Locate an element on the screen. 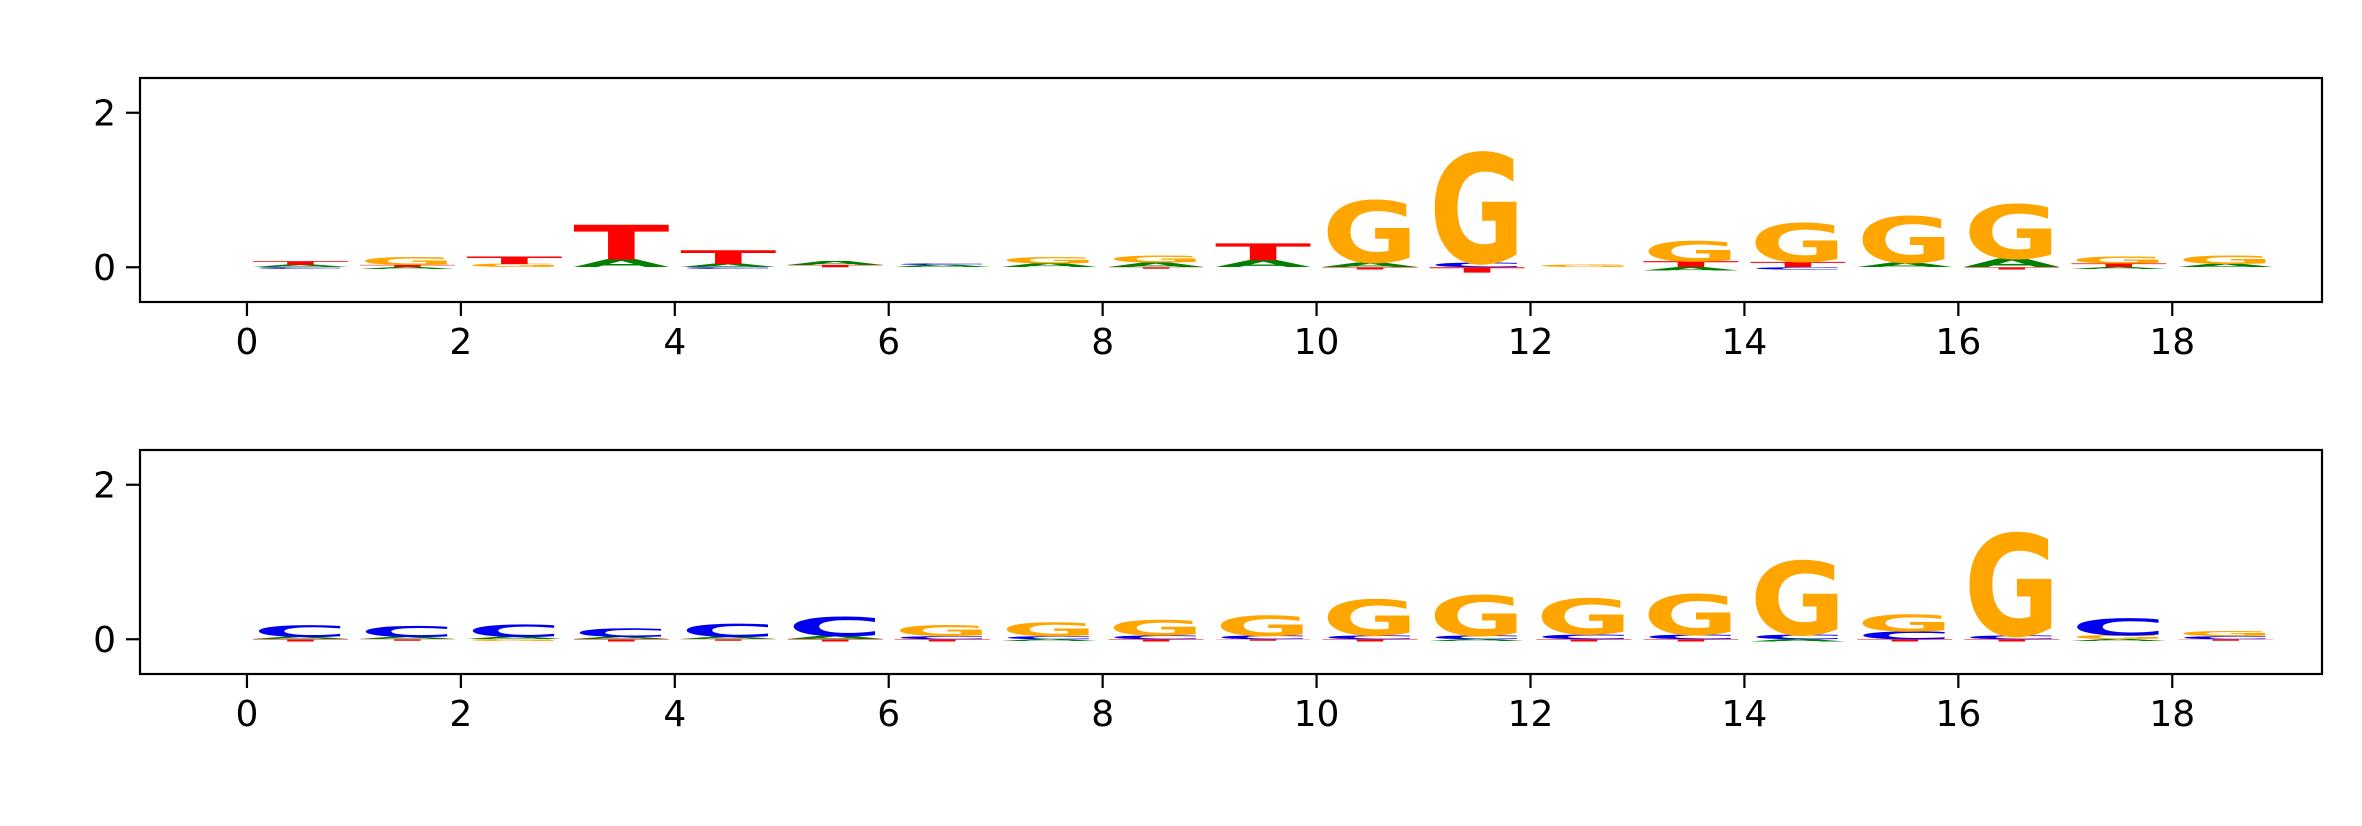 The width and height of the screenshot is (2362, 826). x-tick-label: 16 is located at coordinates (1958, 342).